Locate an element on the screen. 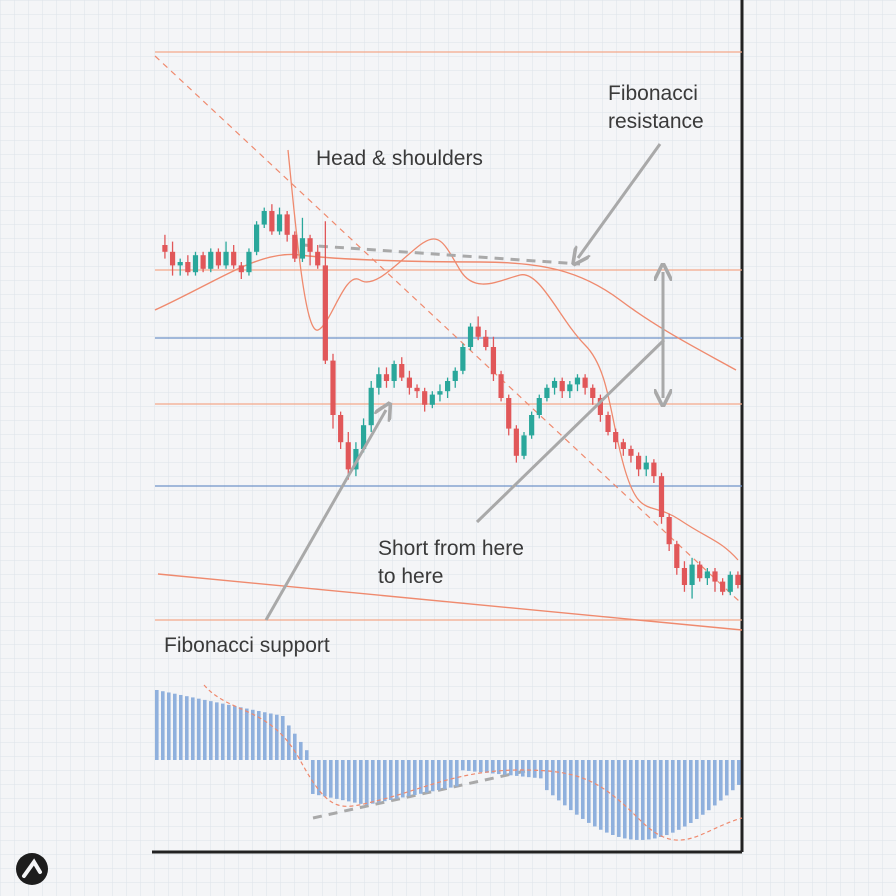 The image size is (896, 896). label-head-shoulders: Head & shoulders is located at coordinates (399, 158).